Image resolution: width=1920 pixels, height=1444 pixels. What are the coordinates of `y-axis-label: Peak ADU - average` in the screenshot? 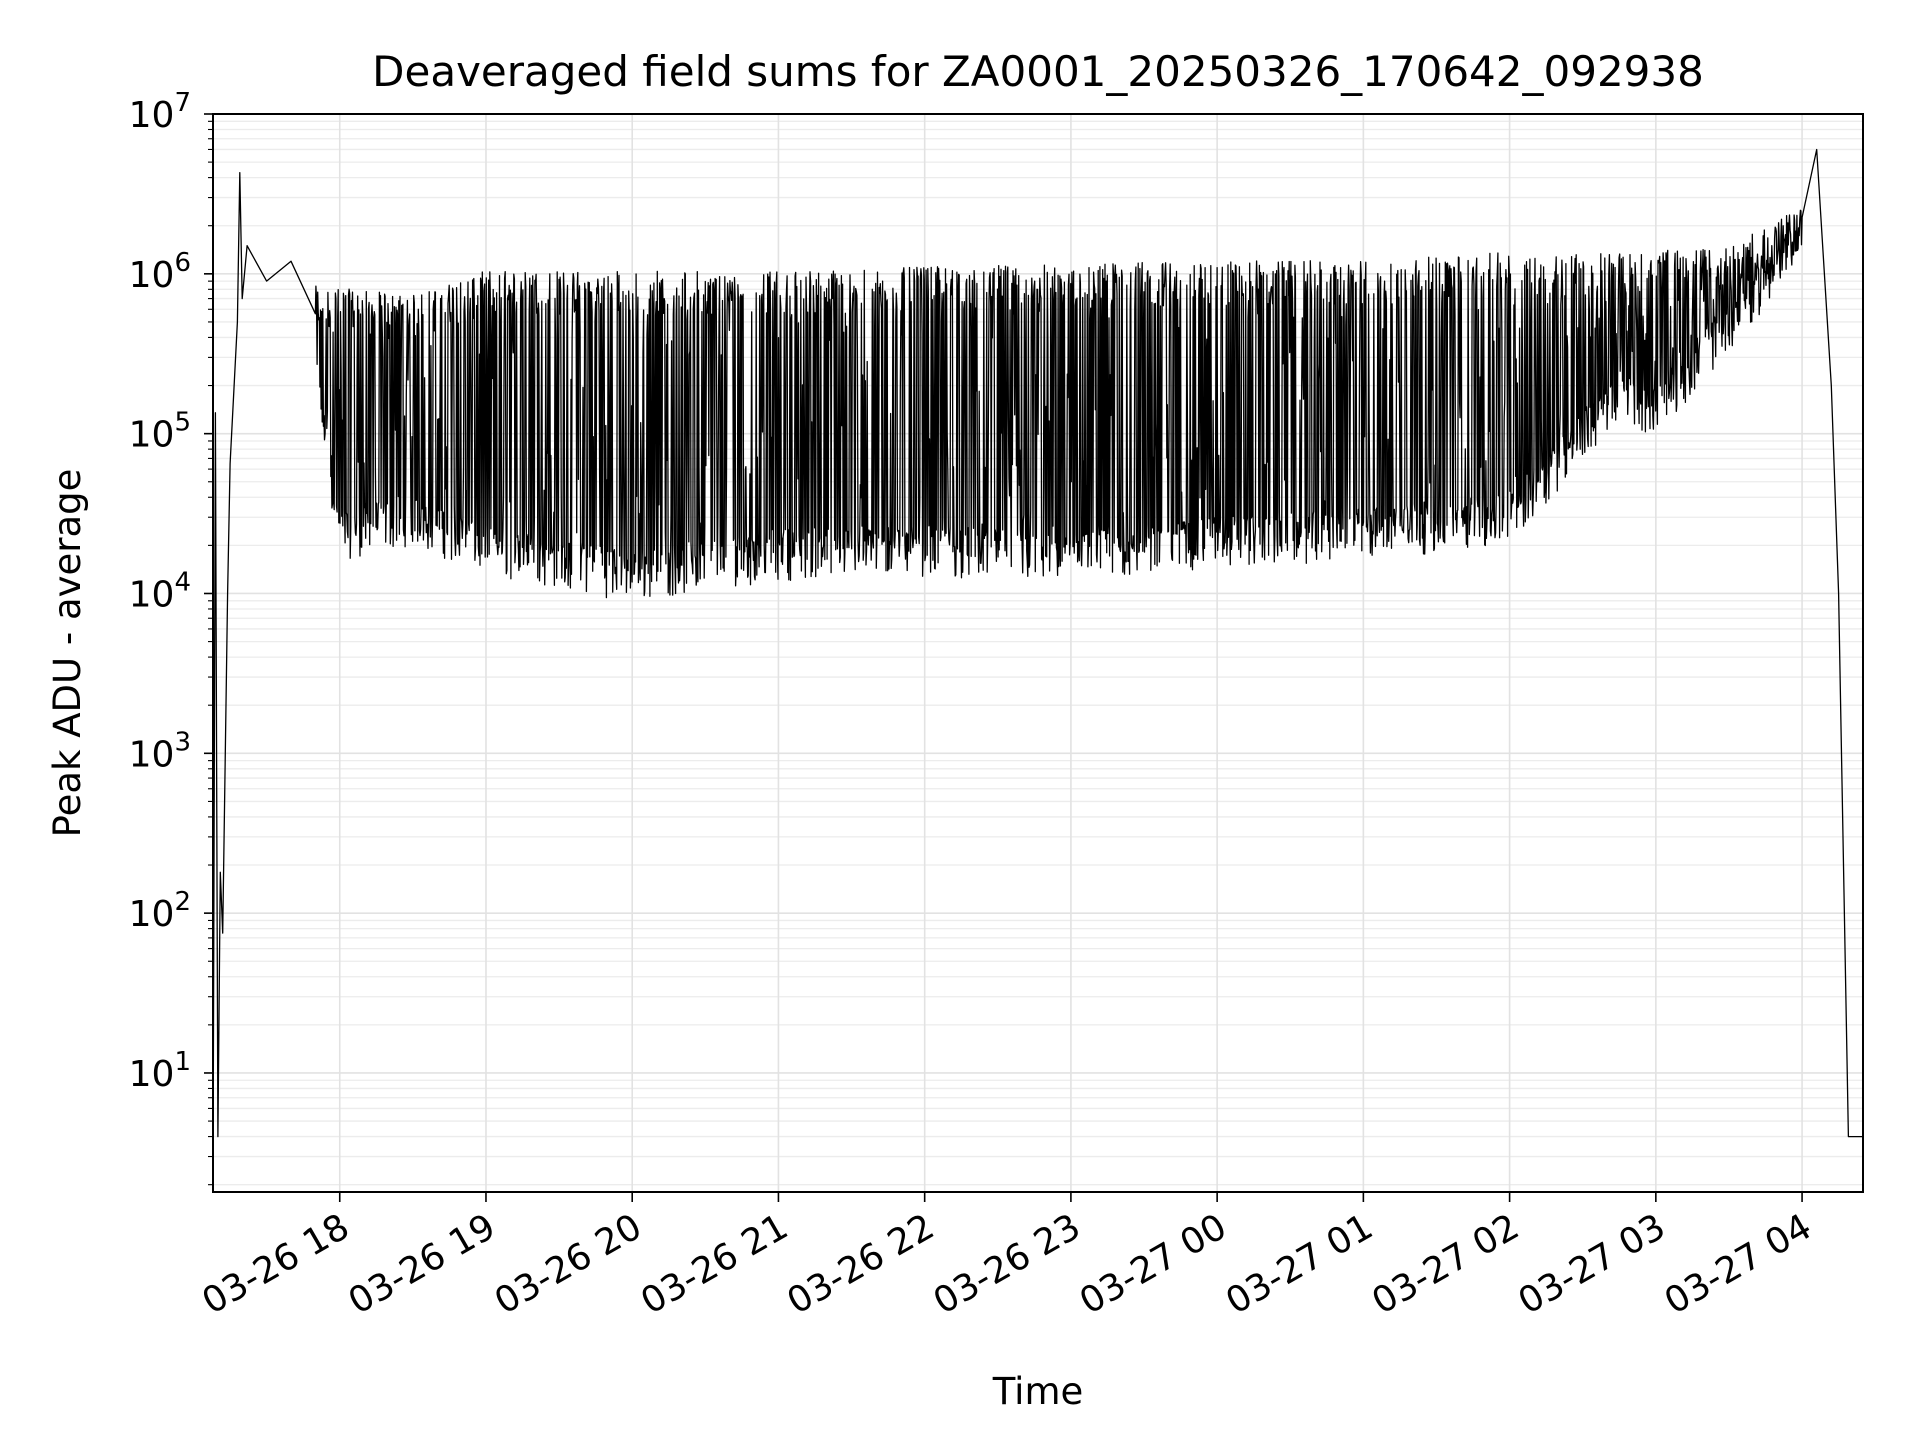 It's located at (67, 653).